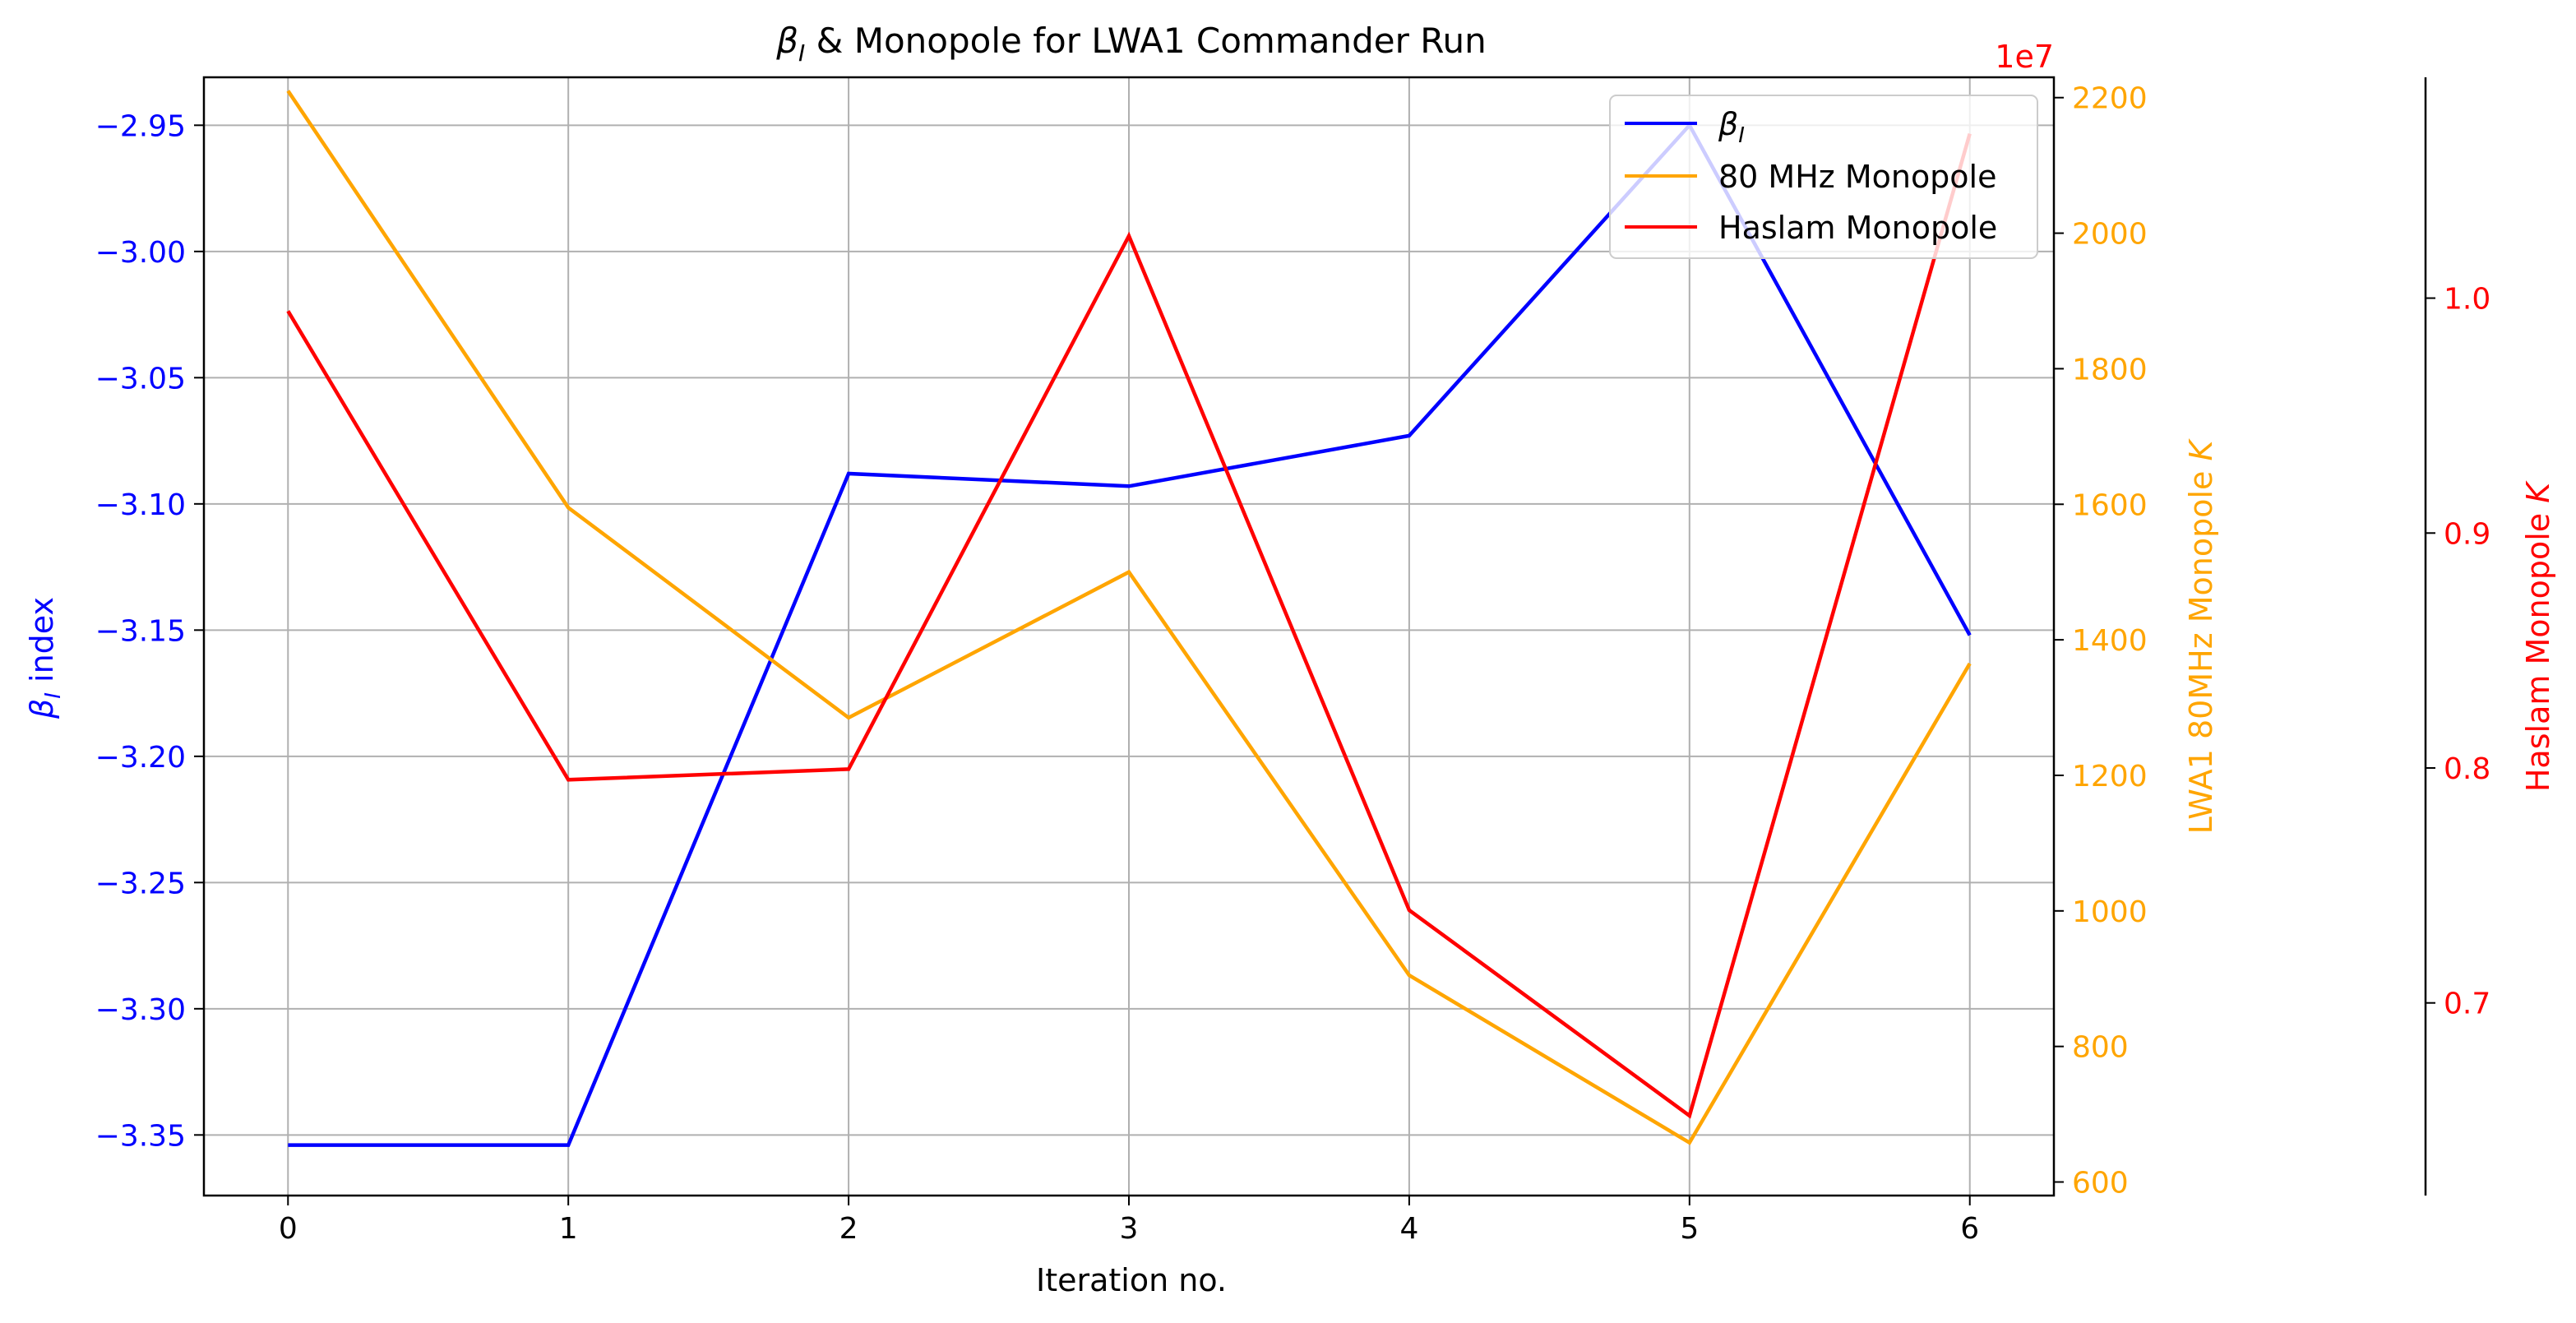 The height and width of the screenshot is (1323, 2576). I want to click on x-tick-label: 0, so click(288, 1229).